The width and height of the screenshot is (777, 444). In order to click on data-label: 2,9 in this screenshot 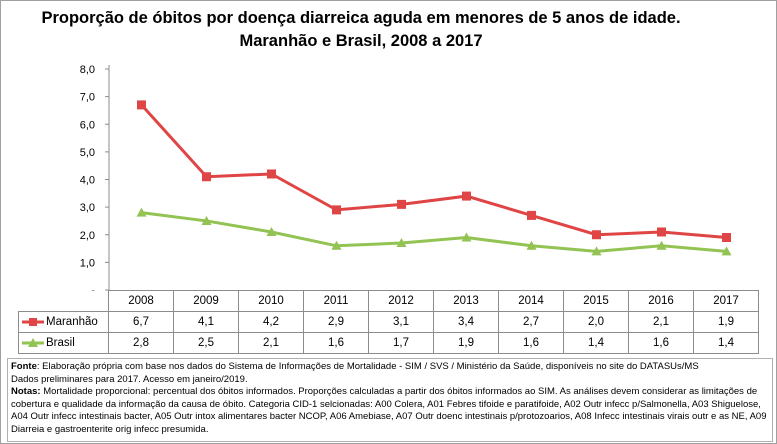, I will do `click(336, 322)`.